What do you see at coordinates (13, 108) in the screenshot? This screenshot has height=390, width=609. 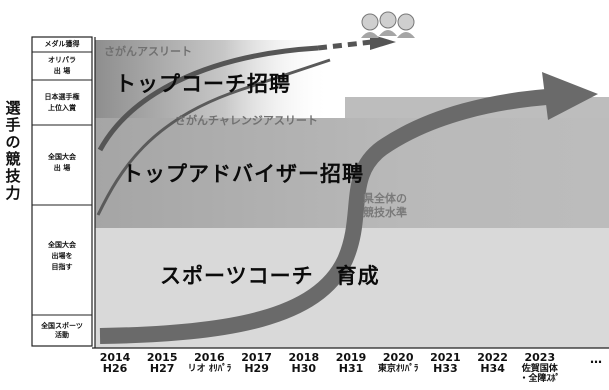 I see `y-axis-title-char: 選` at bounding box center [13, 108].